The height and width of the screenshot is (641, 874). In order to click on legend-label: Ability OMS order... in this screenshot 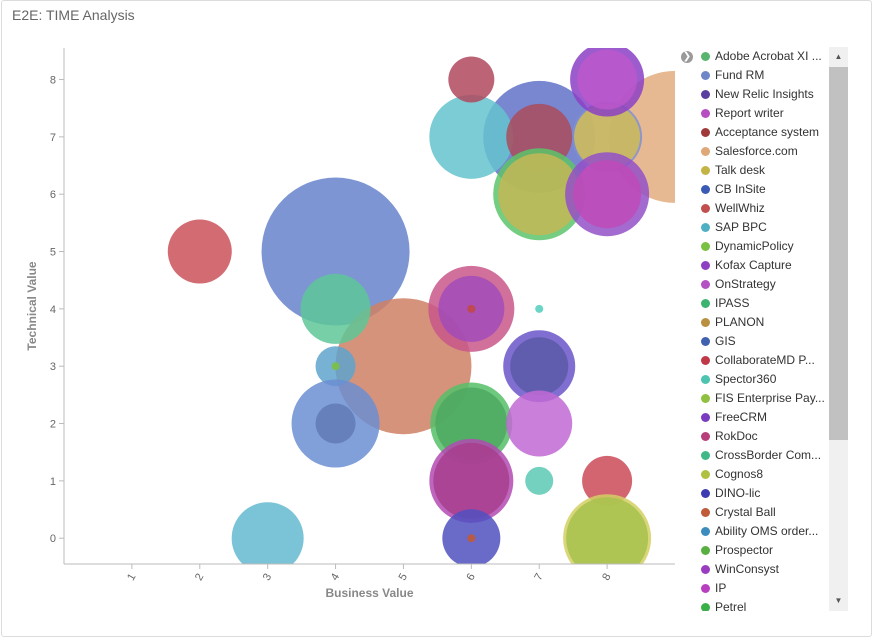, I will do `click(767, 531)`.